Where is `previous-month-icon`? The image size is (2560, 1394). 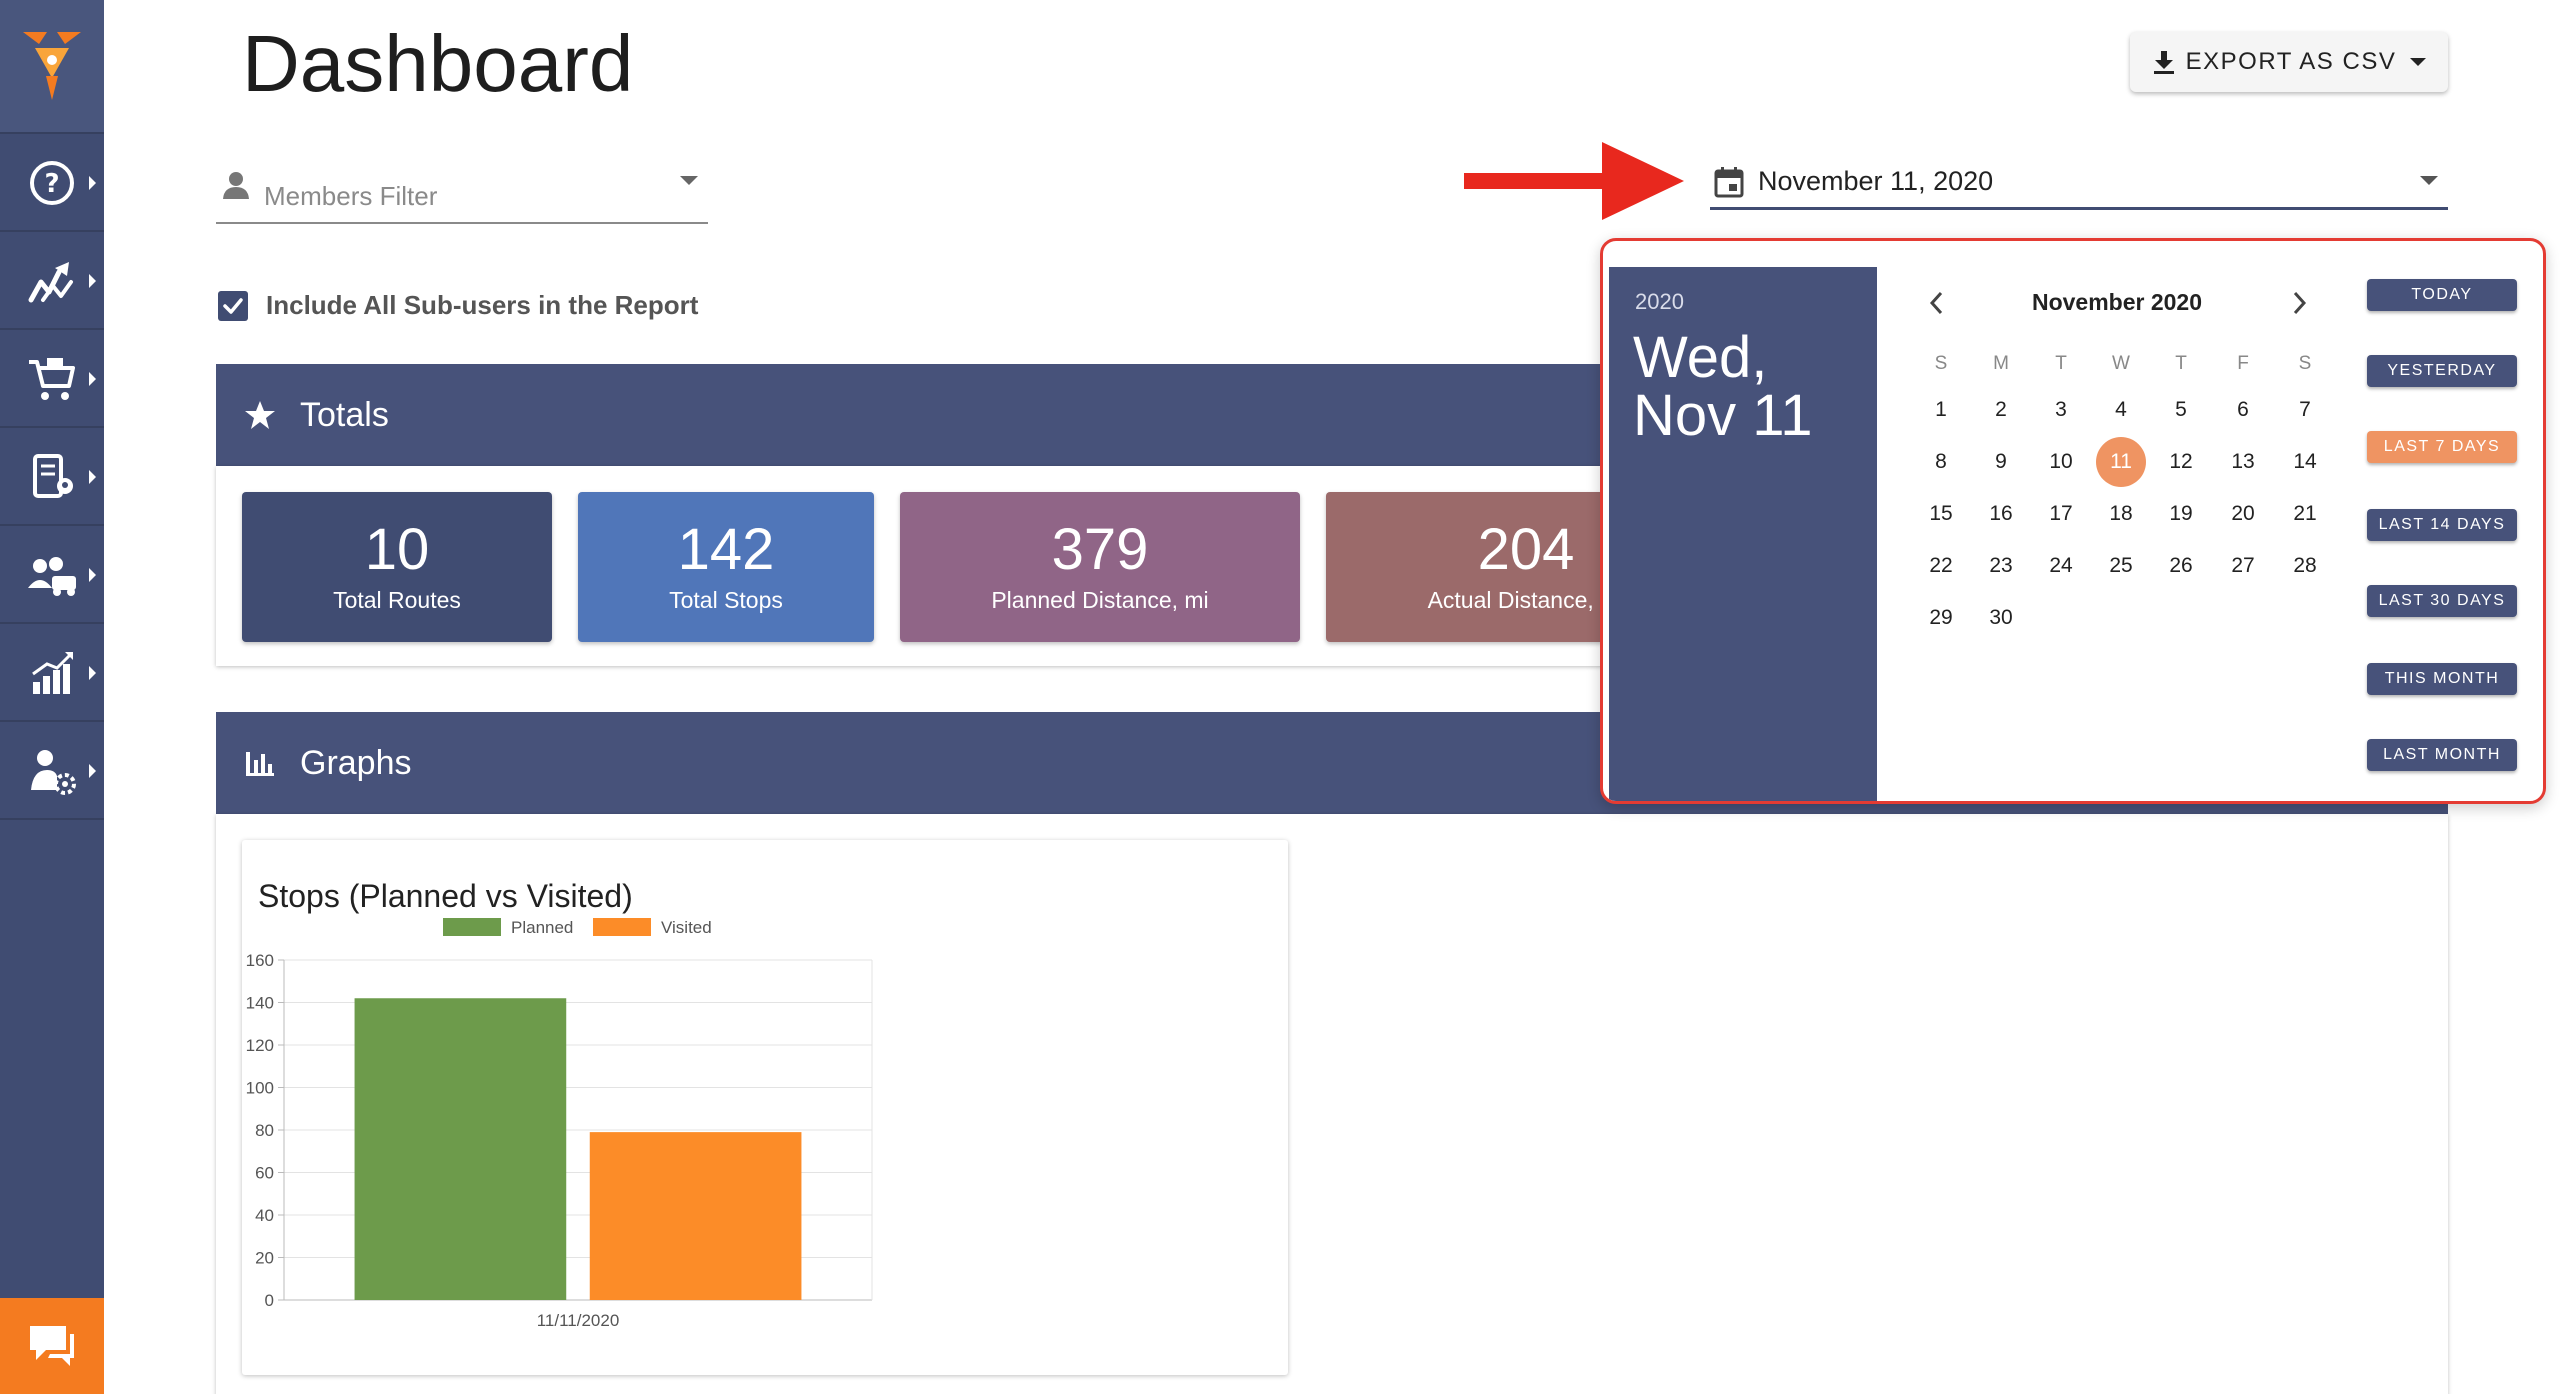
previous-month-icon is located at coordinates (1937, 303).